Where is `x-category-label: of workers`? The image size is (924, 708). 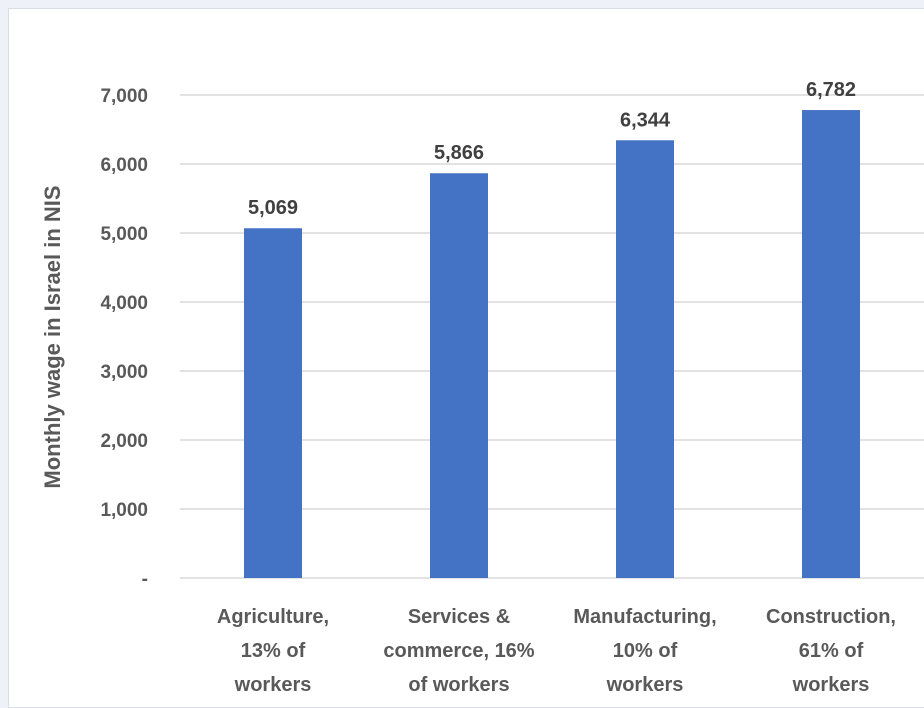 x-category-label: of workers is located at coordinates (458, 685).